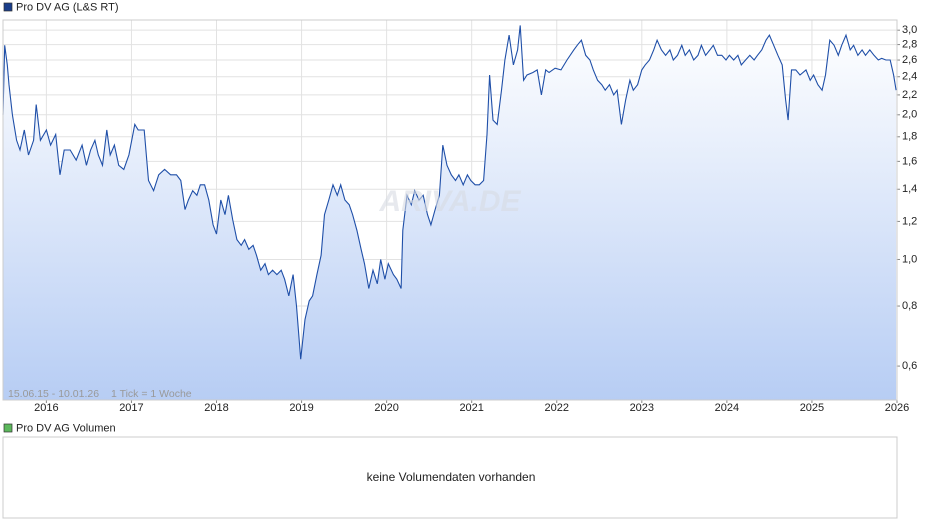  What do you see at coordinates (909, 115) in the screenshot?
I see `y-tick-label: 2,0` at bounding box center [909, 115].